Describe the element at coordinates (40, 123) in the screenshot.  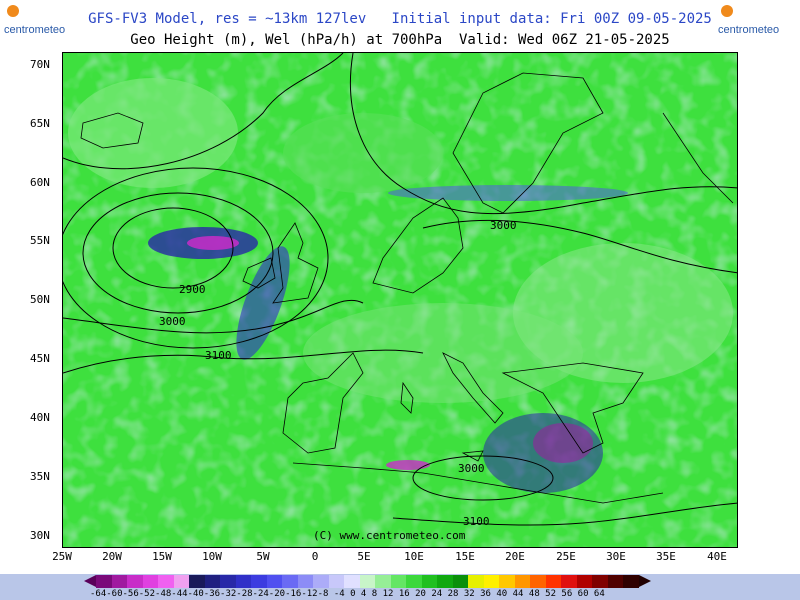
I see `lat-label-65n: 65N` at that location.